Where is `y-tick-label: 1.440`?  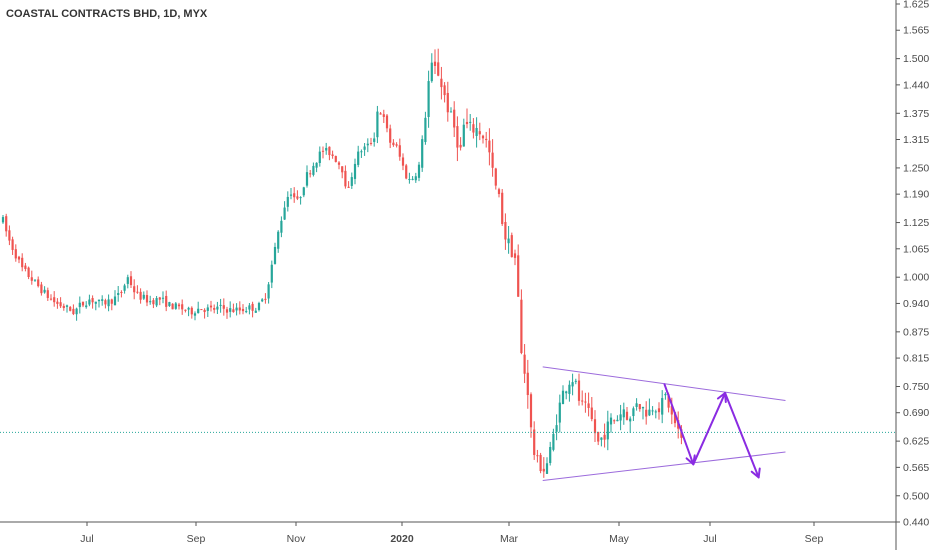
y-tick-label: 1.440 is located at coordinates (916, 85).